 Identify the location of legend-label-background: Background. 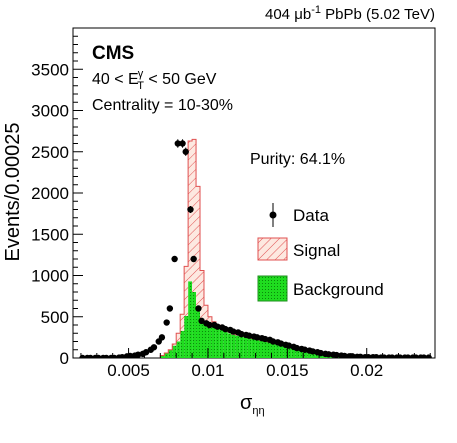
(338, 289).